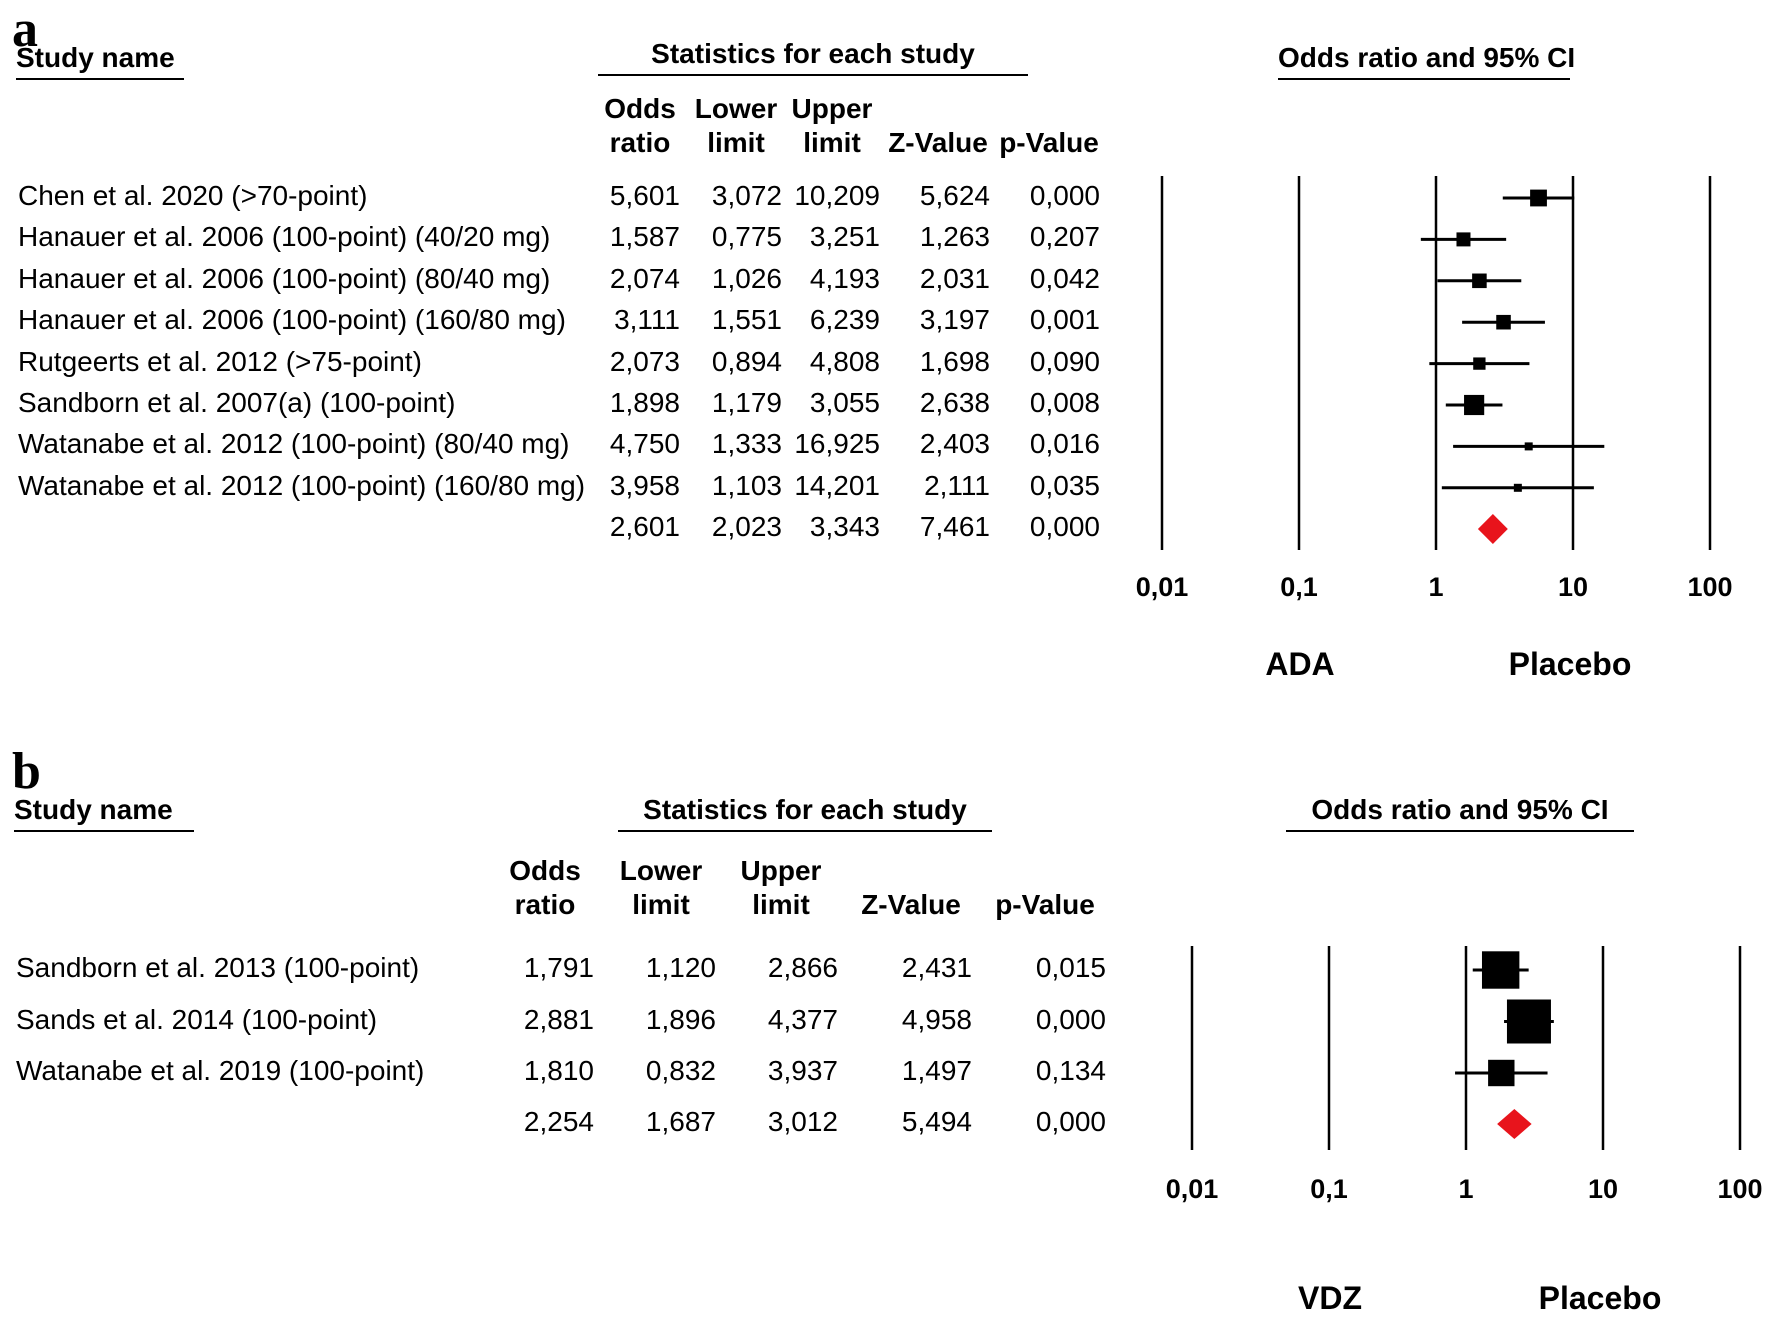 This screenshot has height=1332, width=1772. Describe the element at coordinates (844, 237) in the screenshot. I see `stat-cell-upper: 3,251` at that location.